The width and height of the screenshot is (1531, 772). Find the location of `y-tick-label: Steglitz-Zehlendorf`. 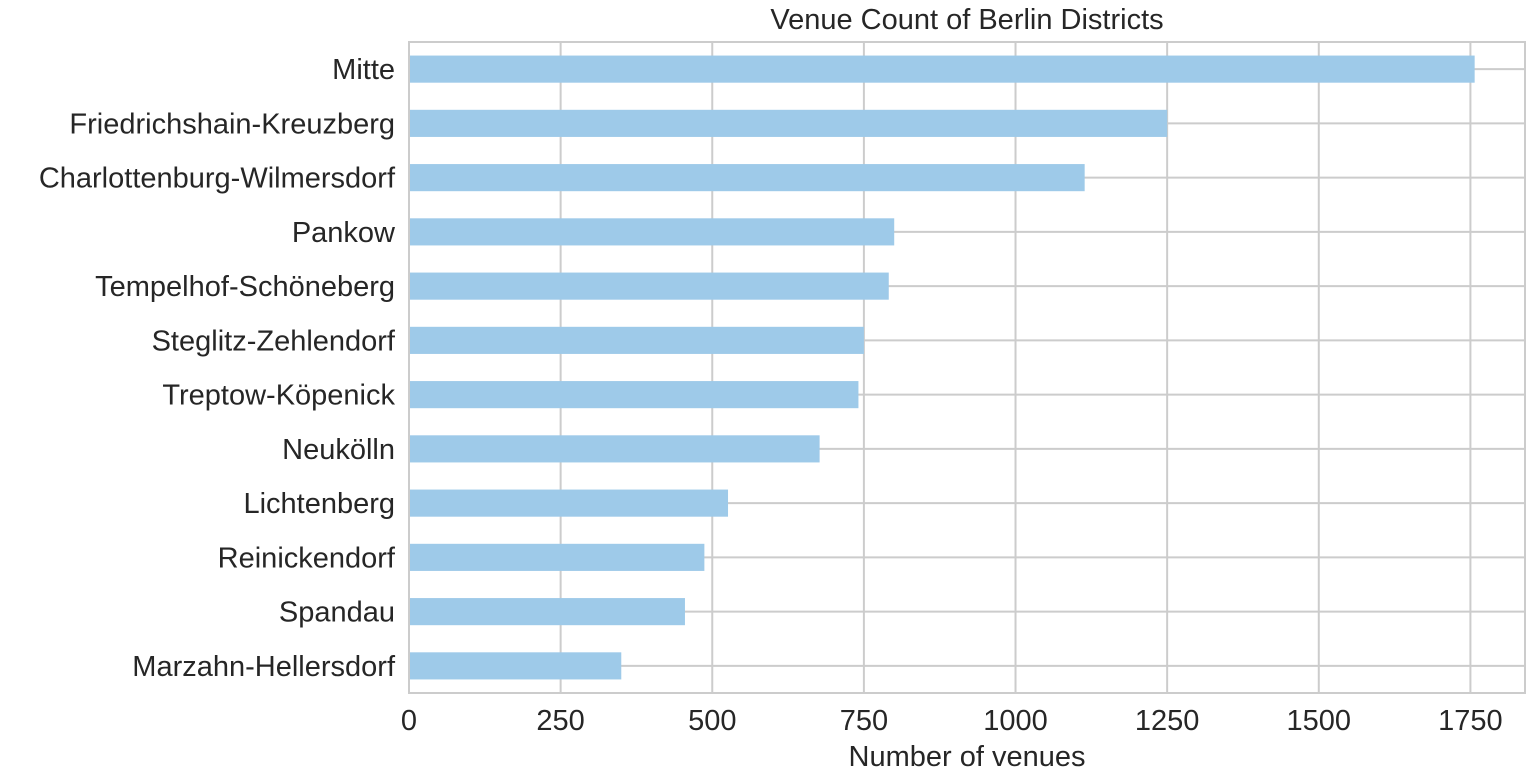

y-tick-label: Steglitz-Zehlendorf is located at coordinates (274, 341).